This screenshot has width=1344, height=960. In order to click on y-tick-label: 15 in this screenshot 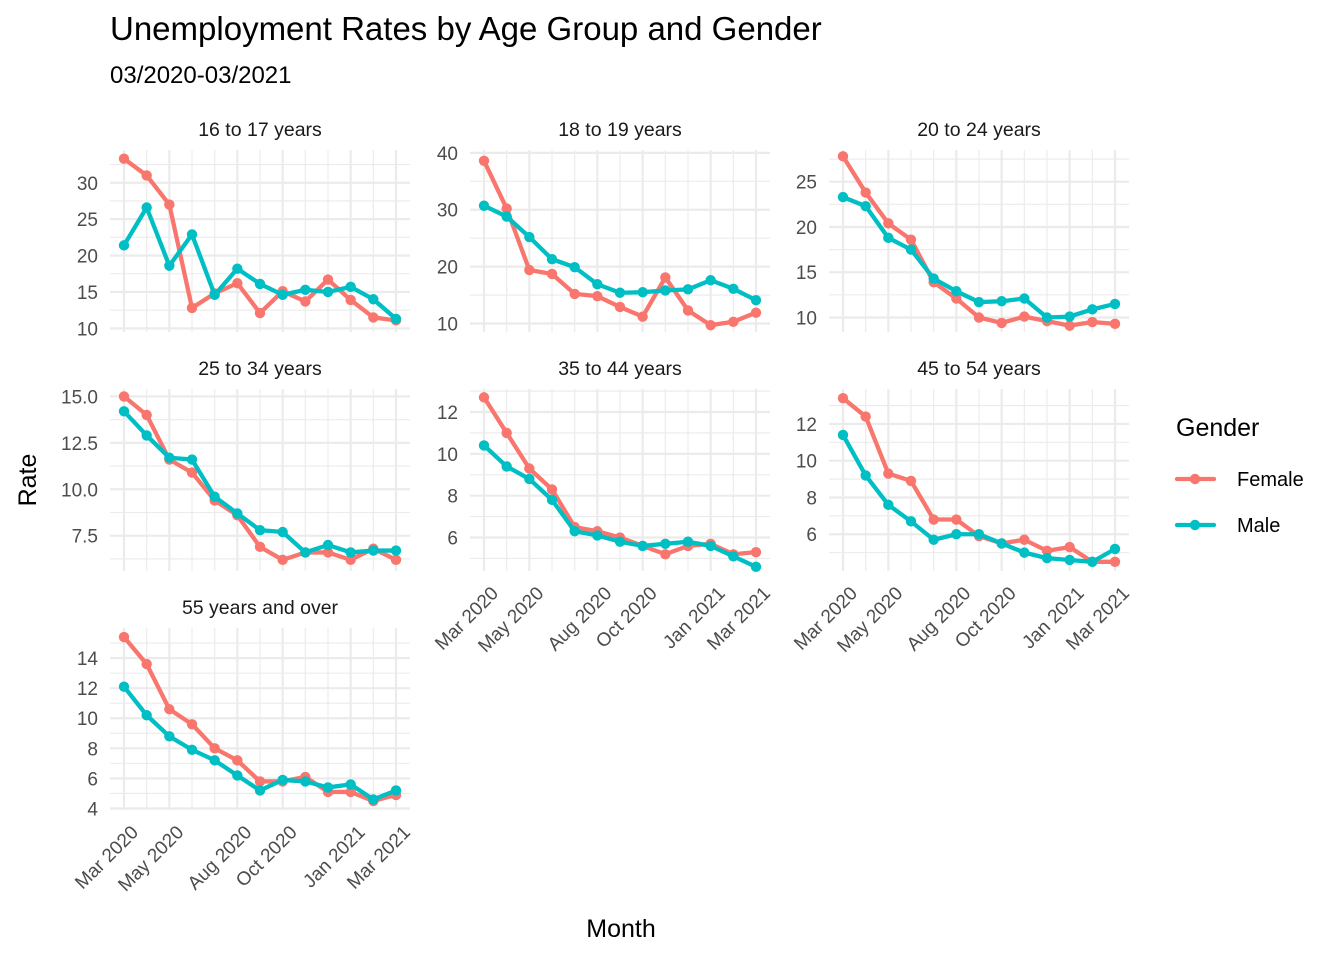, I will do `click(806, 273)`.